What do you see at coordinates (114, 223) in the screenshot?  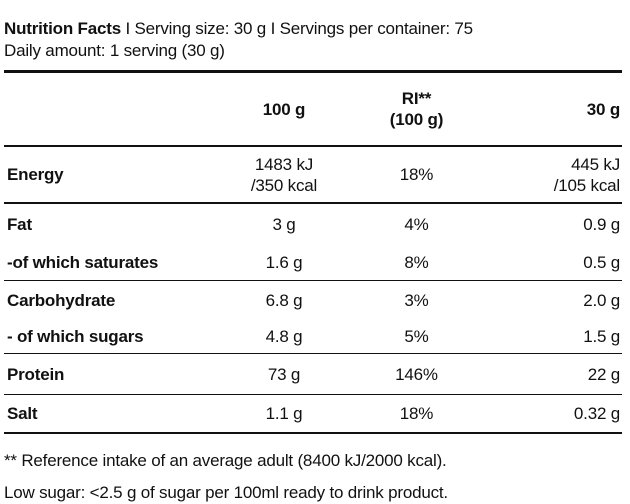 I see `nutrient-name: Fat` at bounding box center [114, 223].